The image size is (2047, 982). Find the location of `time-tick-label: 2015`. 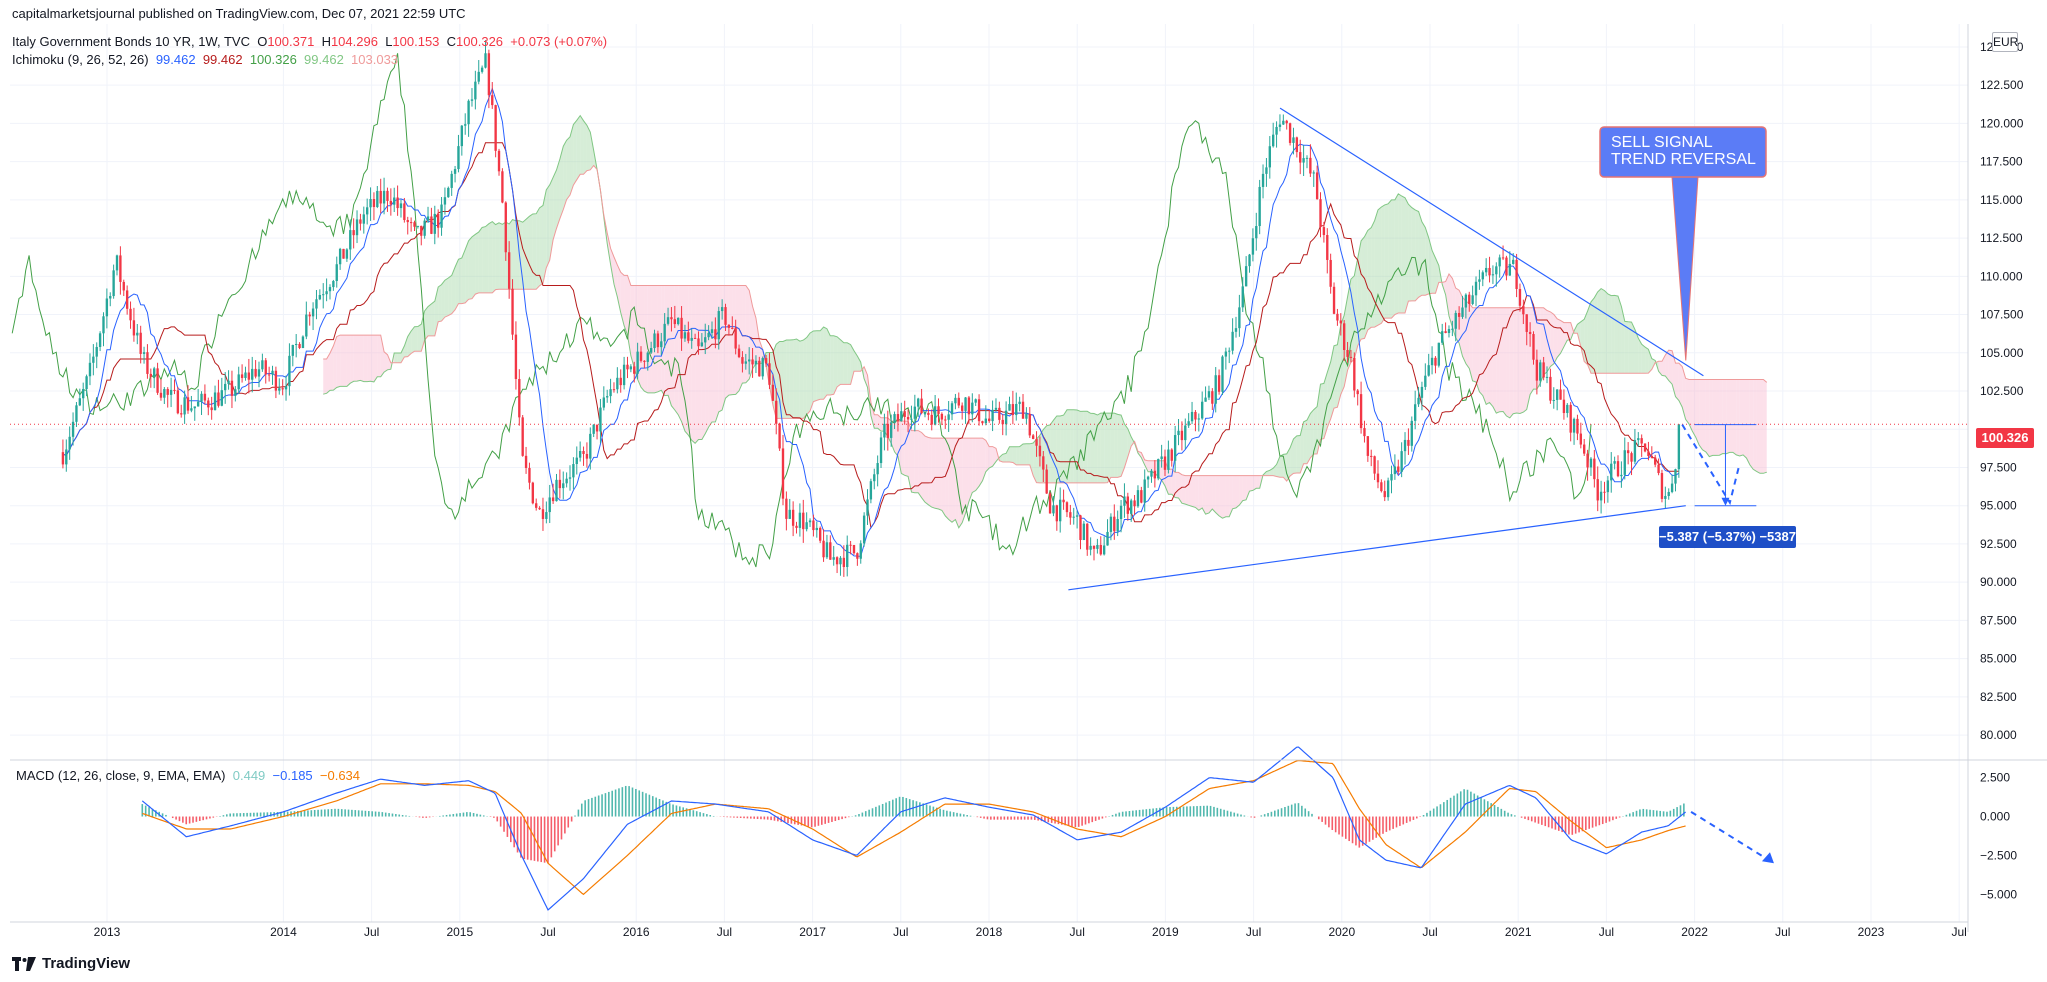

time-tick-label: 2015 is located at coordinates (459, 932).